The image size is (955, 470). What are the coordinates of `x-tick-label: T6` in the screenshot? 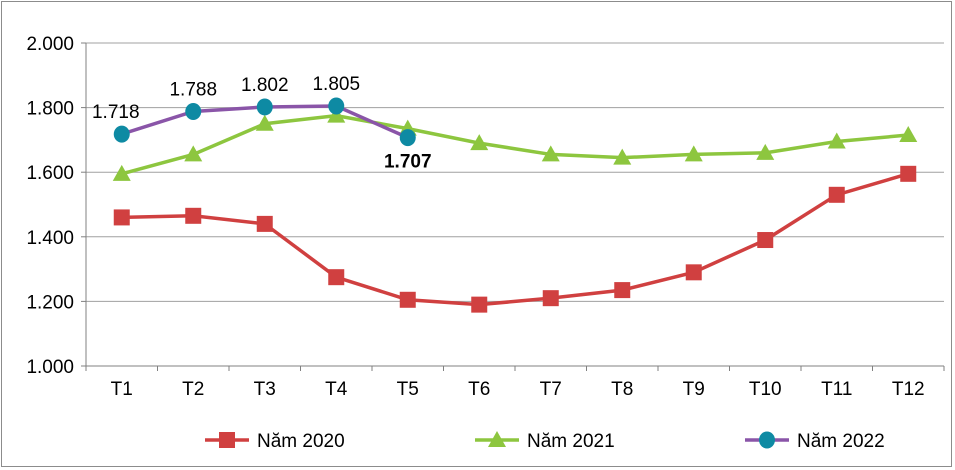 It's located at (479, 389).